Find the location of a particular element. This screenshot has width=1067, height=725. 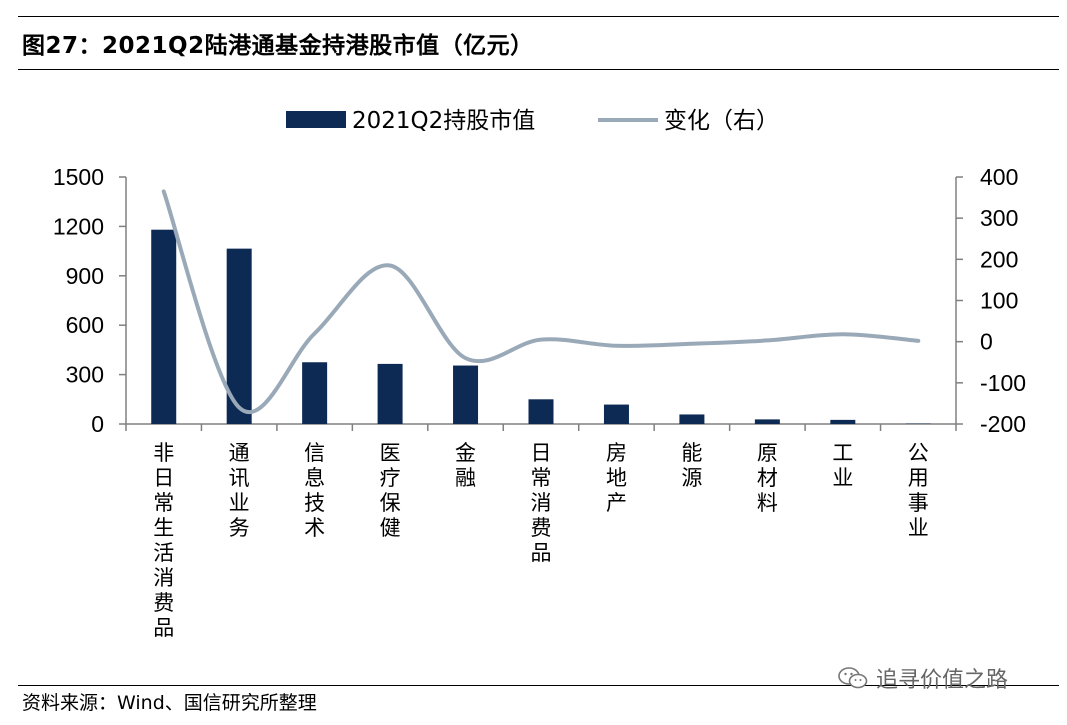

category-char: 息 is located at coordinates (314, 478).